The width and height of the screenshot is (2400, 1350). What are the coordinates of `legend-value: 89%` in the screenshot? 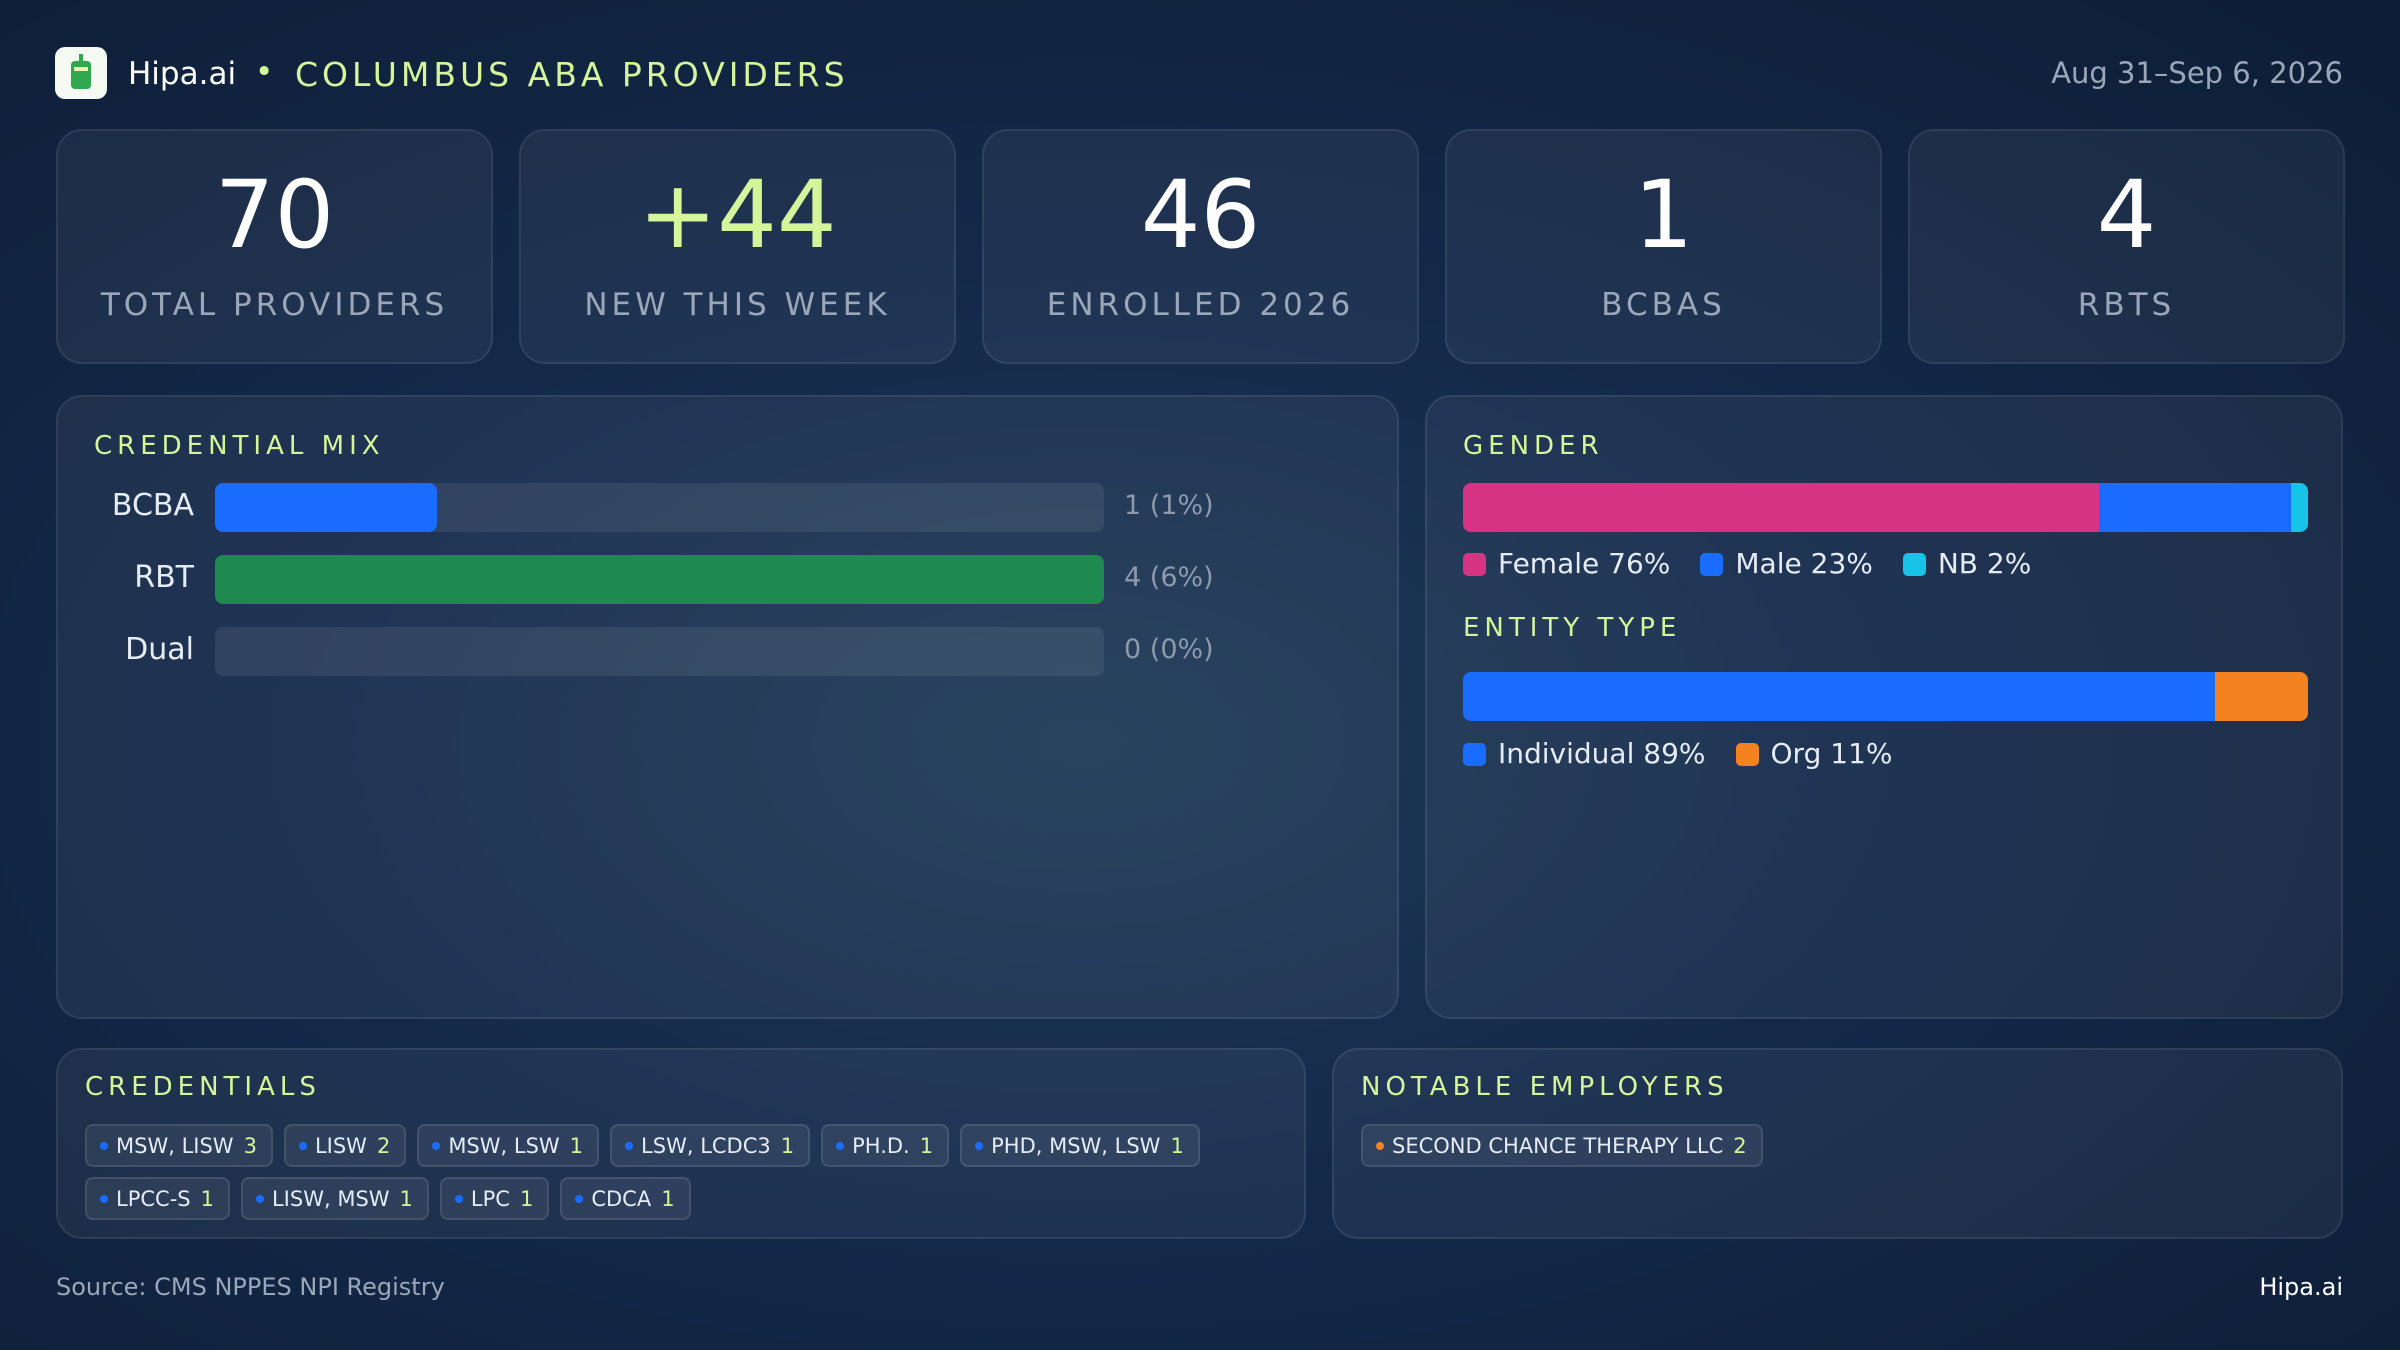 It's located at (1674, 753).